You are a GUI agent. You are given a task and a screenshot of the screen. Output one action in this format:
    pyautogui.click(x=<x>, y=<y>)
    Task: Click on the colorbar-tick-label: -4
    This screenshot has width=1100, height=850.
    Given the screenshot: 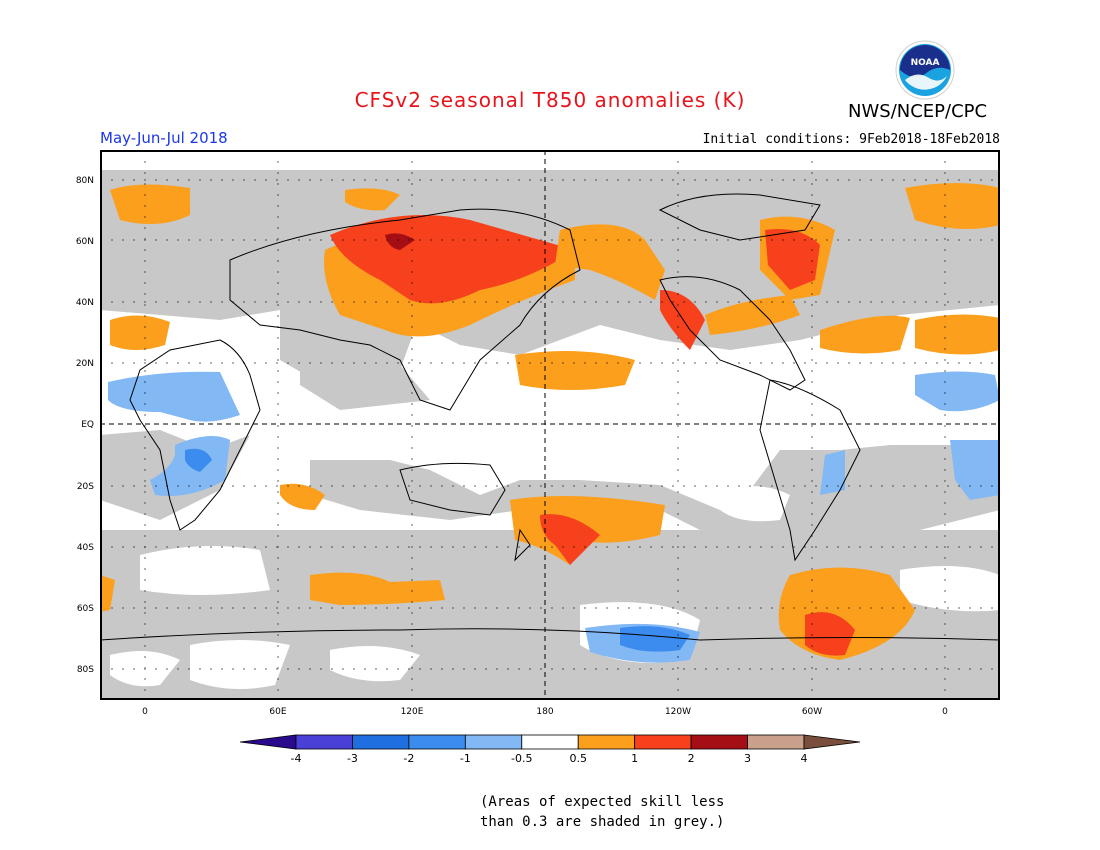 What is the action you would take?
    pyautogui.click(x=296, y=758)
    